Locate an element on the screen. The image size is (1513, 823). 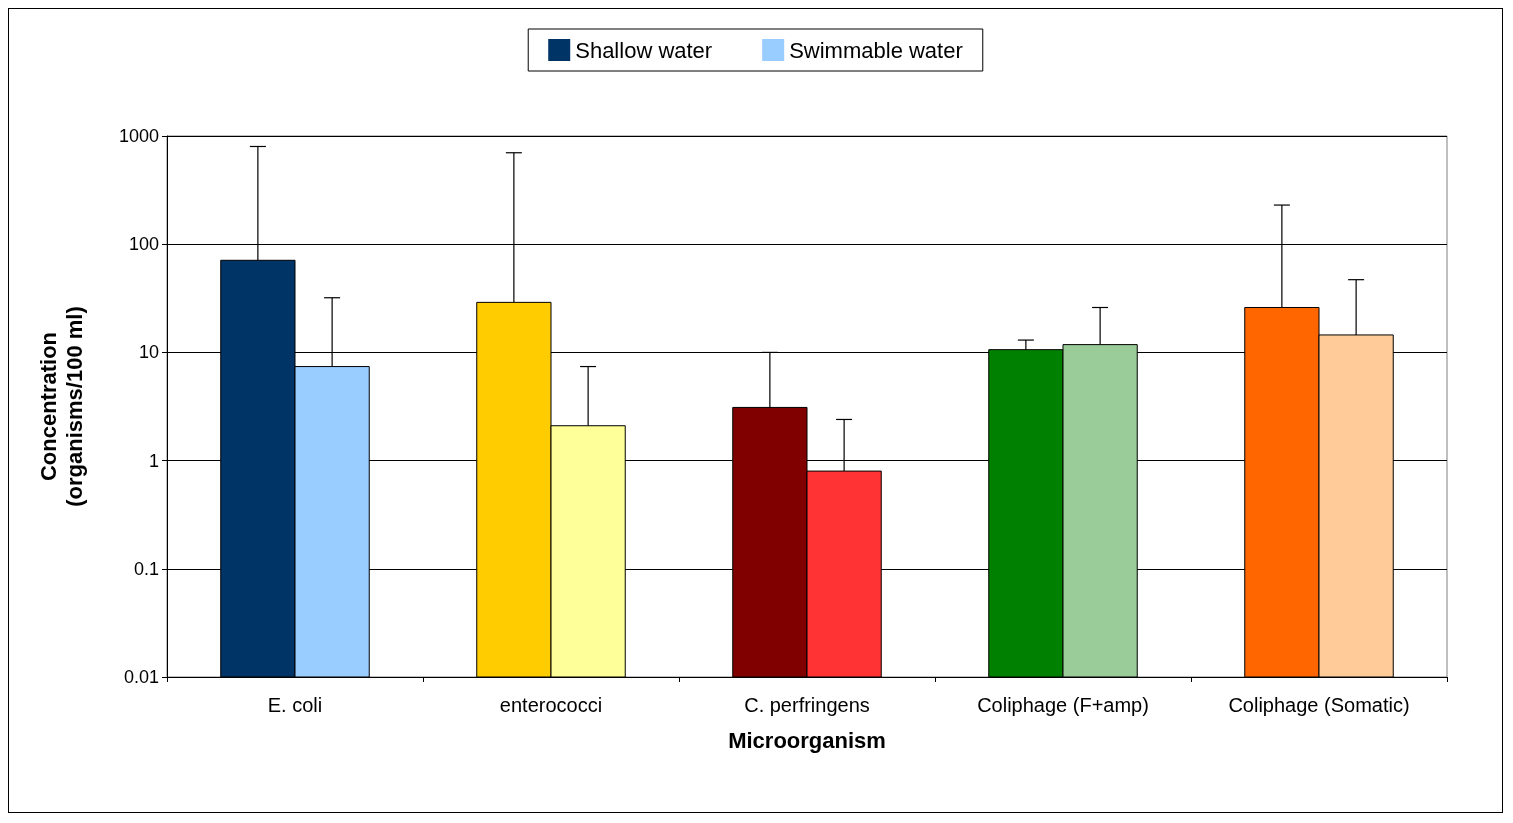
x-tick-label: C. perfringens is located at coordinates (807, 705).